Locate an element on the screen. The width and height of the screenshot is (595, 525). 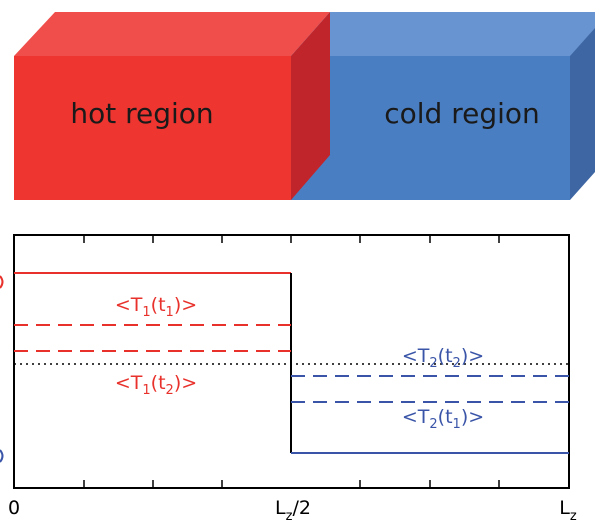
cold-region-label: cold region is located at coordinates (462, 113).